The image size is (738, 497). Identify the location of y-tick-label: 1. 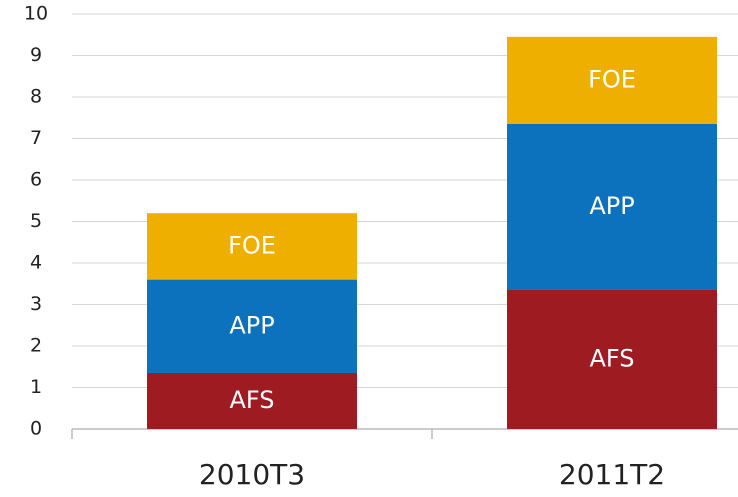
(36, 387).